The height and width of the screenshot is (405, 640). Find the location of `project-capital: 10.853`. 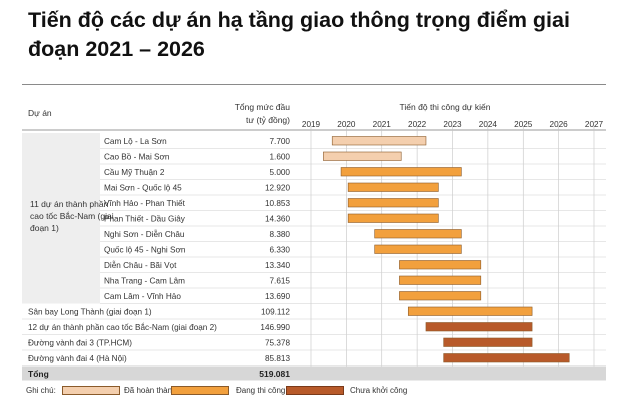

project-capital: 10.853 is located at coordinates (277, 203).